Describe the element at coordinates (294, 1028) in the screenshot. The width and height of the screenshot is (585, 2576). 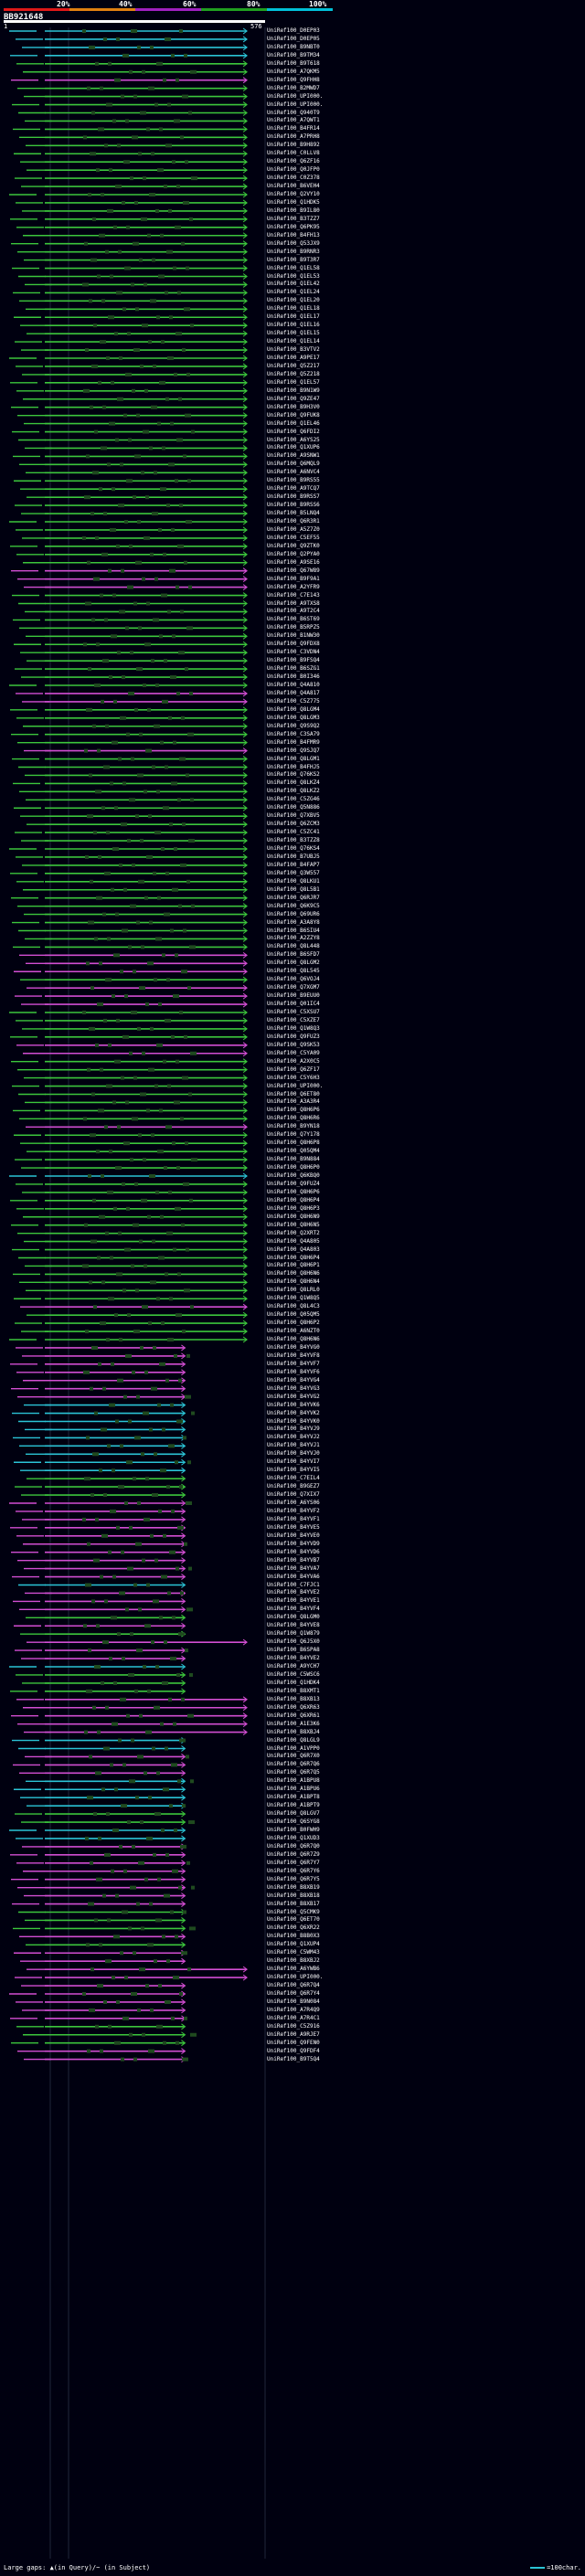
I see `hit-label: UniRef100_Q1W8Q3` at that location.